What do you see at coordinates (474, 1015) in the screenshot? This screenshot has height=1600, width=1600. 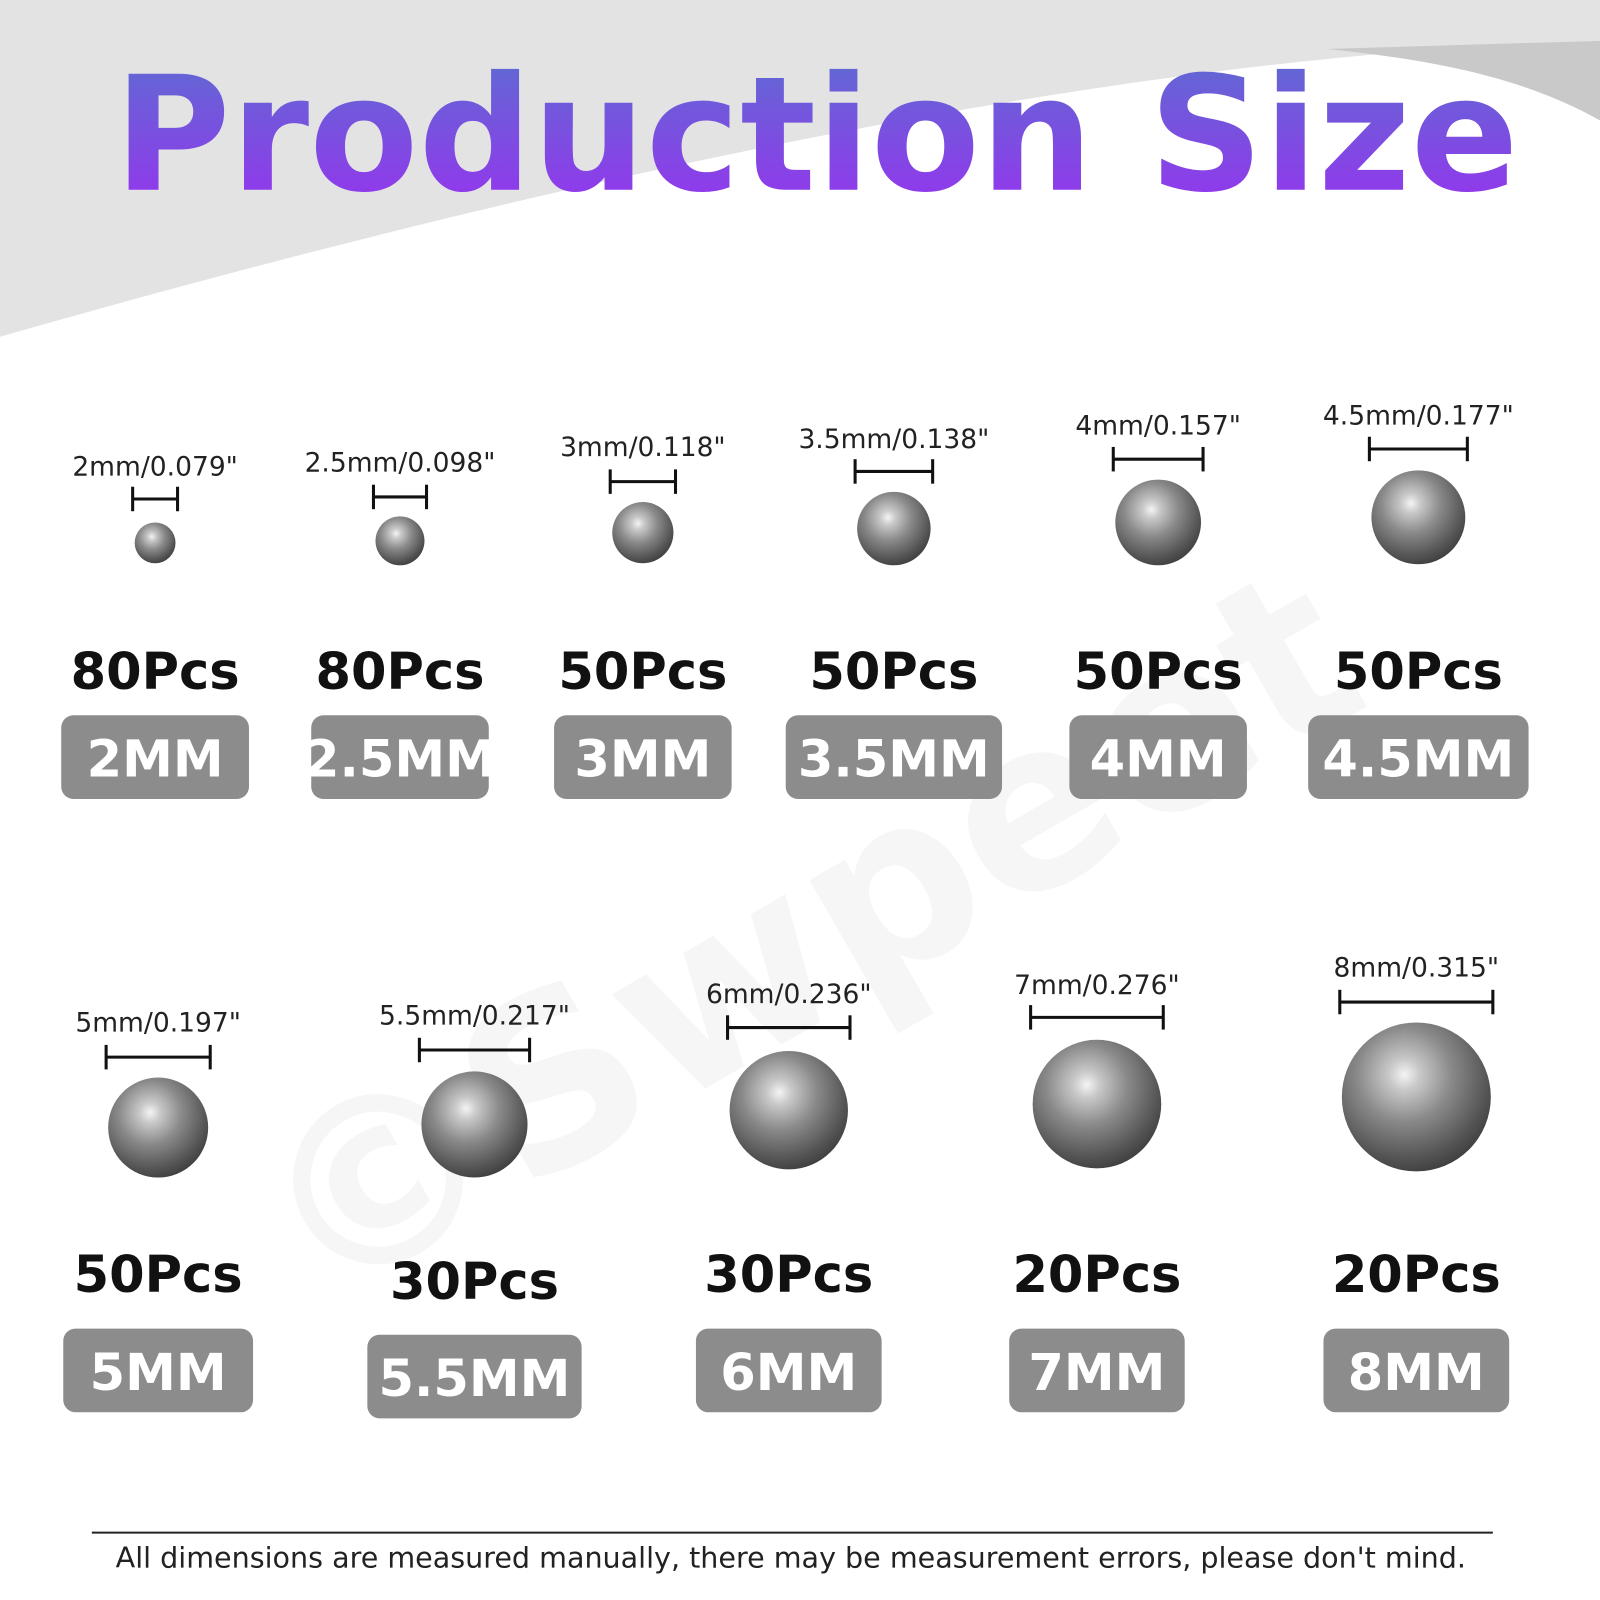 I see `dimension-label: 5.5mm/0.217"` at bounding box center [474, 1015].